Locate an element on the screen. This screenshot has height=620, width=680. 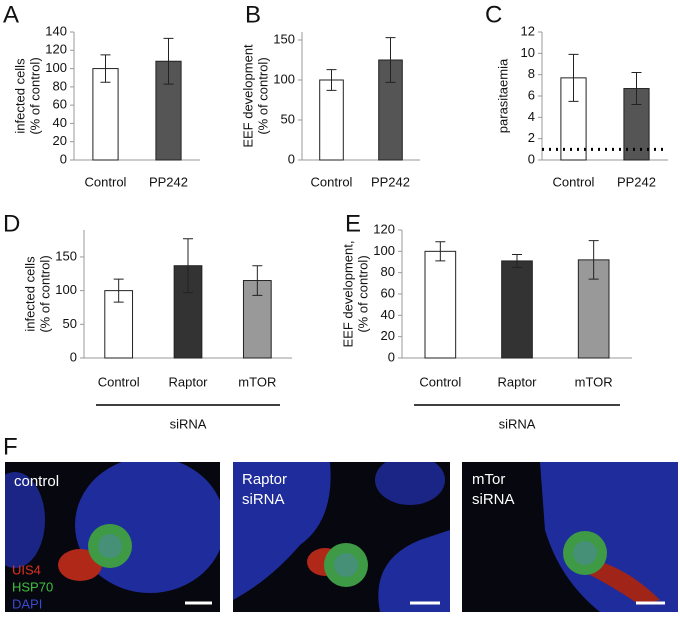
y-tick-label: 4 is located at coordinates (531, 116).